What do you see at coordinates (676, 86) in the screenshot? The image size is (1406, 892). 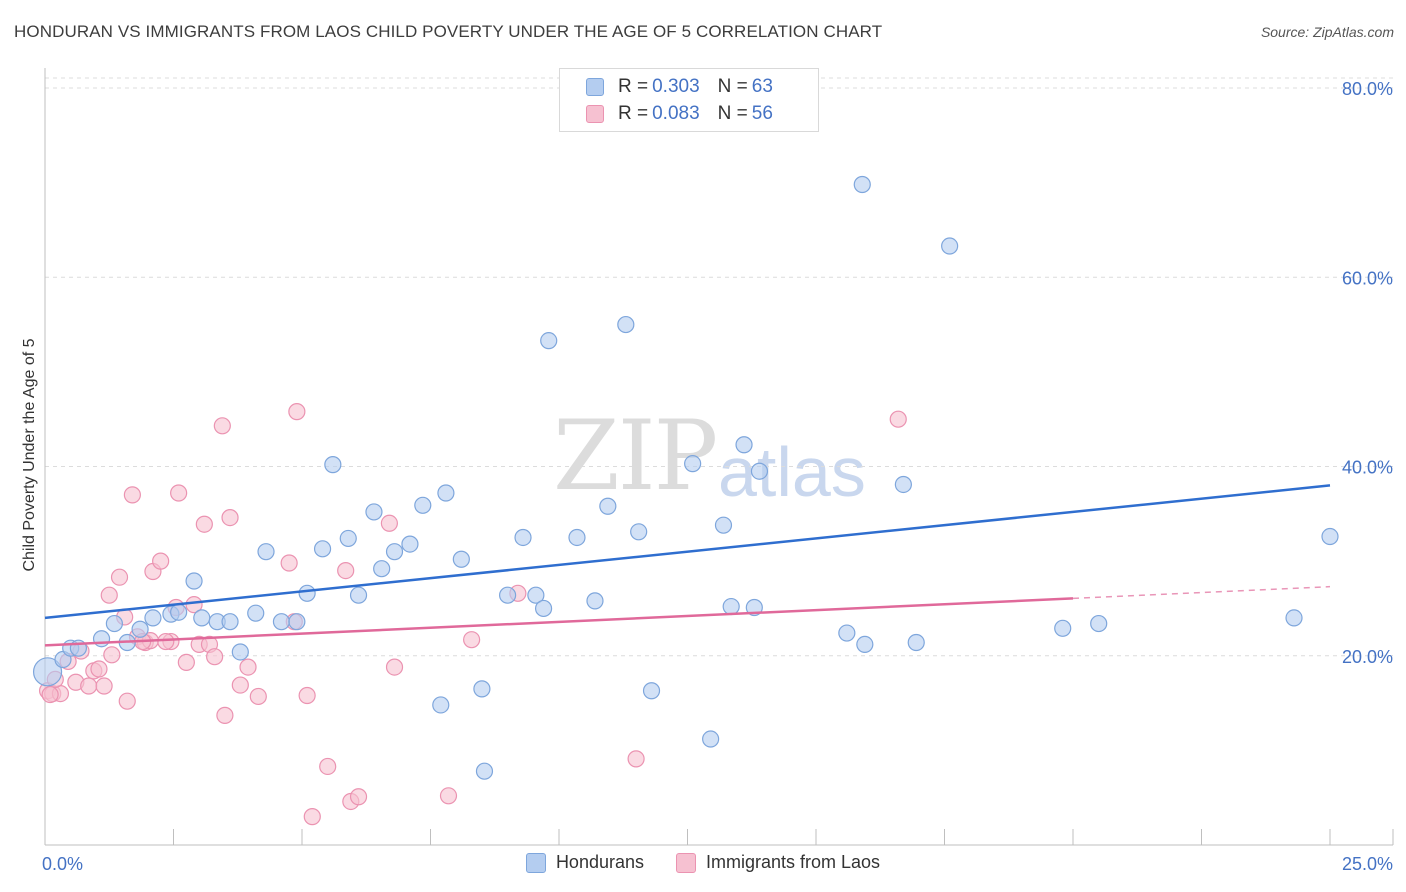 I see `legend-r-value: 0.303` at bounding box center [676, 86].